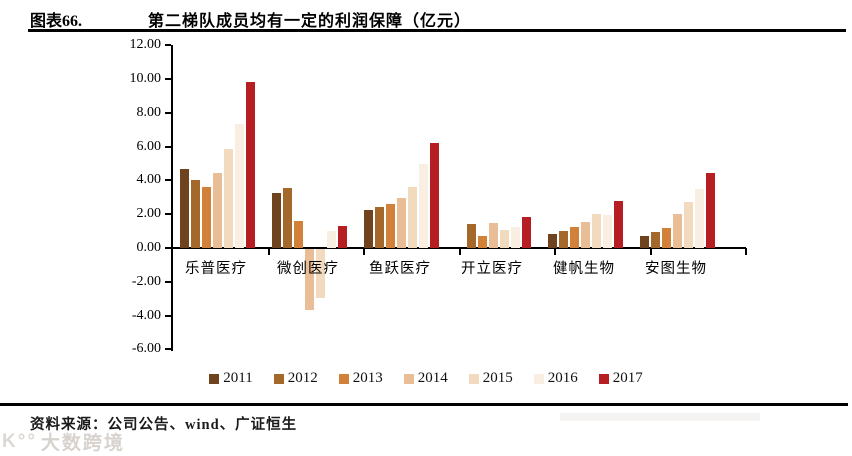  I want to click on x-axis-category-label: 安图生物, so click(676, 269).